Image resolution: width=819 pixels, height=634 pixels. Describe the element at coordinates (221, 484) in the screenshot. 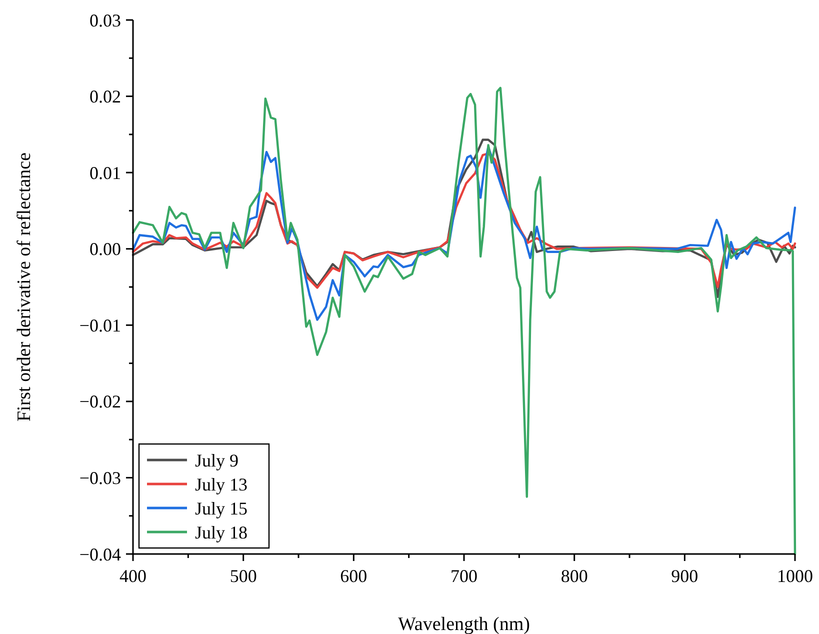

I see `legend-label: July 13` at that location.